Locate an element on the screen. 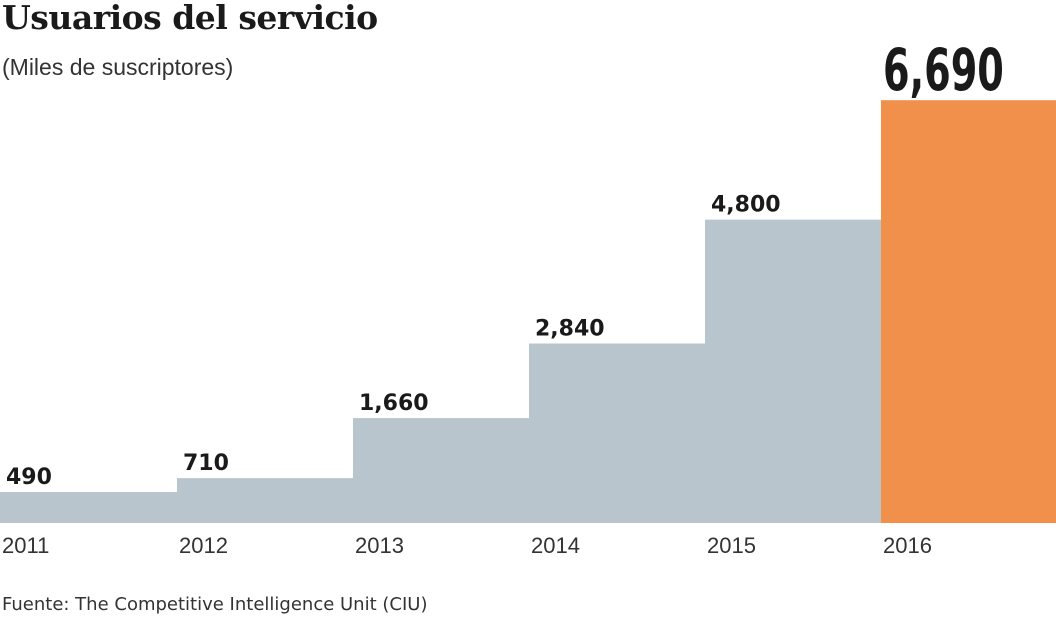 This screenshot has width=1056, height=620. bar-2013 is located at coordinates (441, 470).